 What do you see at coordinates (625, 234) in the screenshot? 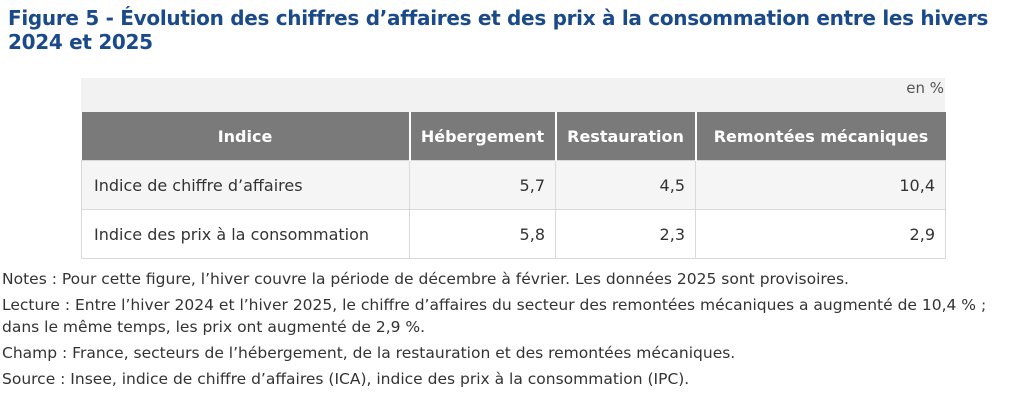
I see `cell-value: 2,3` at bounding box center [625, 234].